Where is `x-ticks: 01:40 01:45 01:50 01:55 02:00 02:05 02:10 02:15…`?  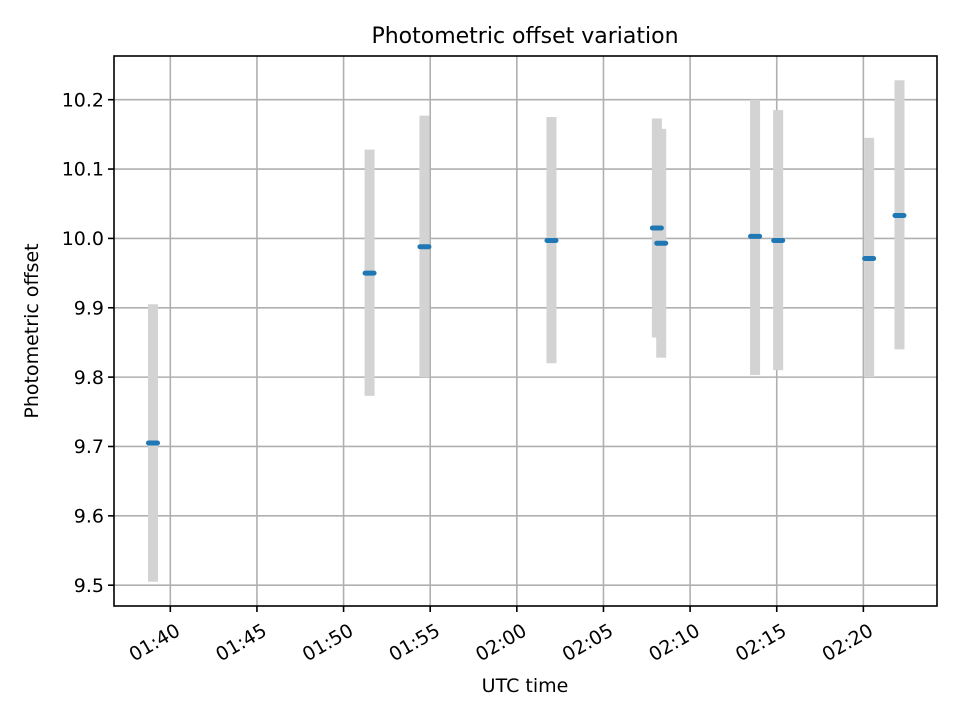
x-ticks: 01:40 01:45 01:50 01:55 02:00 02:05 02:10 02:15… is located at coordinates (501, 636).